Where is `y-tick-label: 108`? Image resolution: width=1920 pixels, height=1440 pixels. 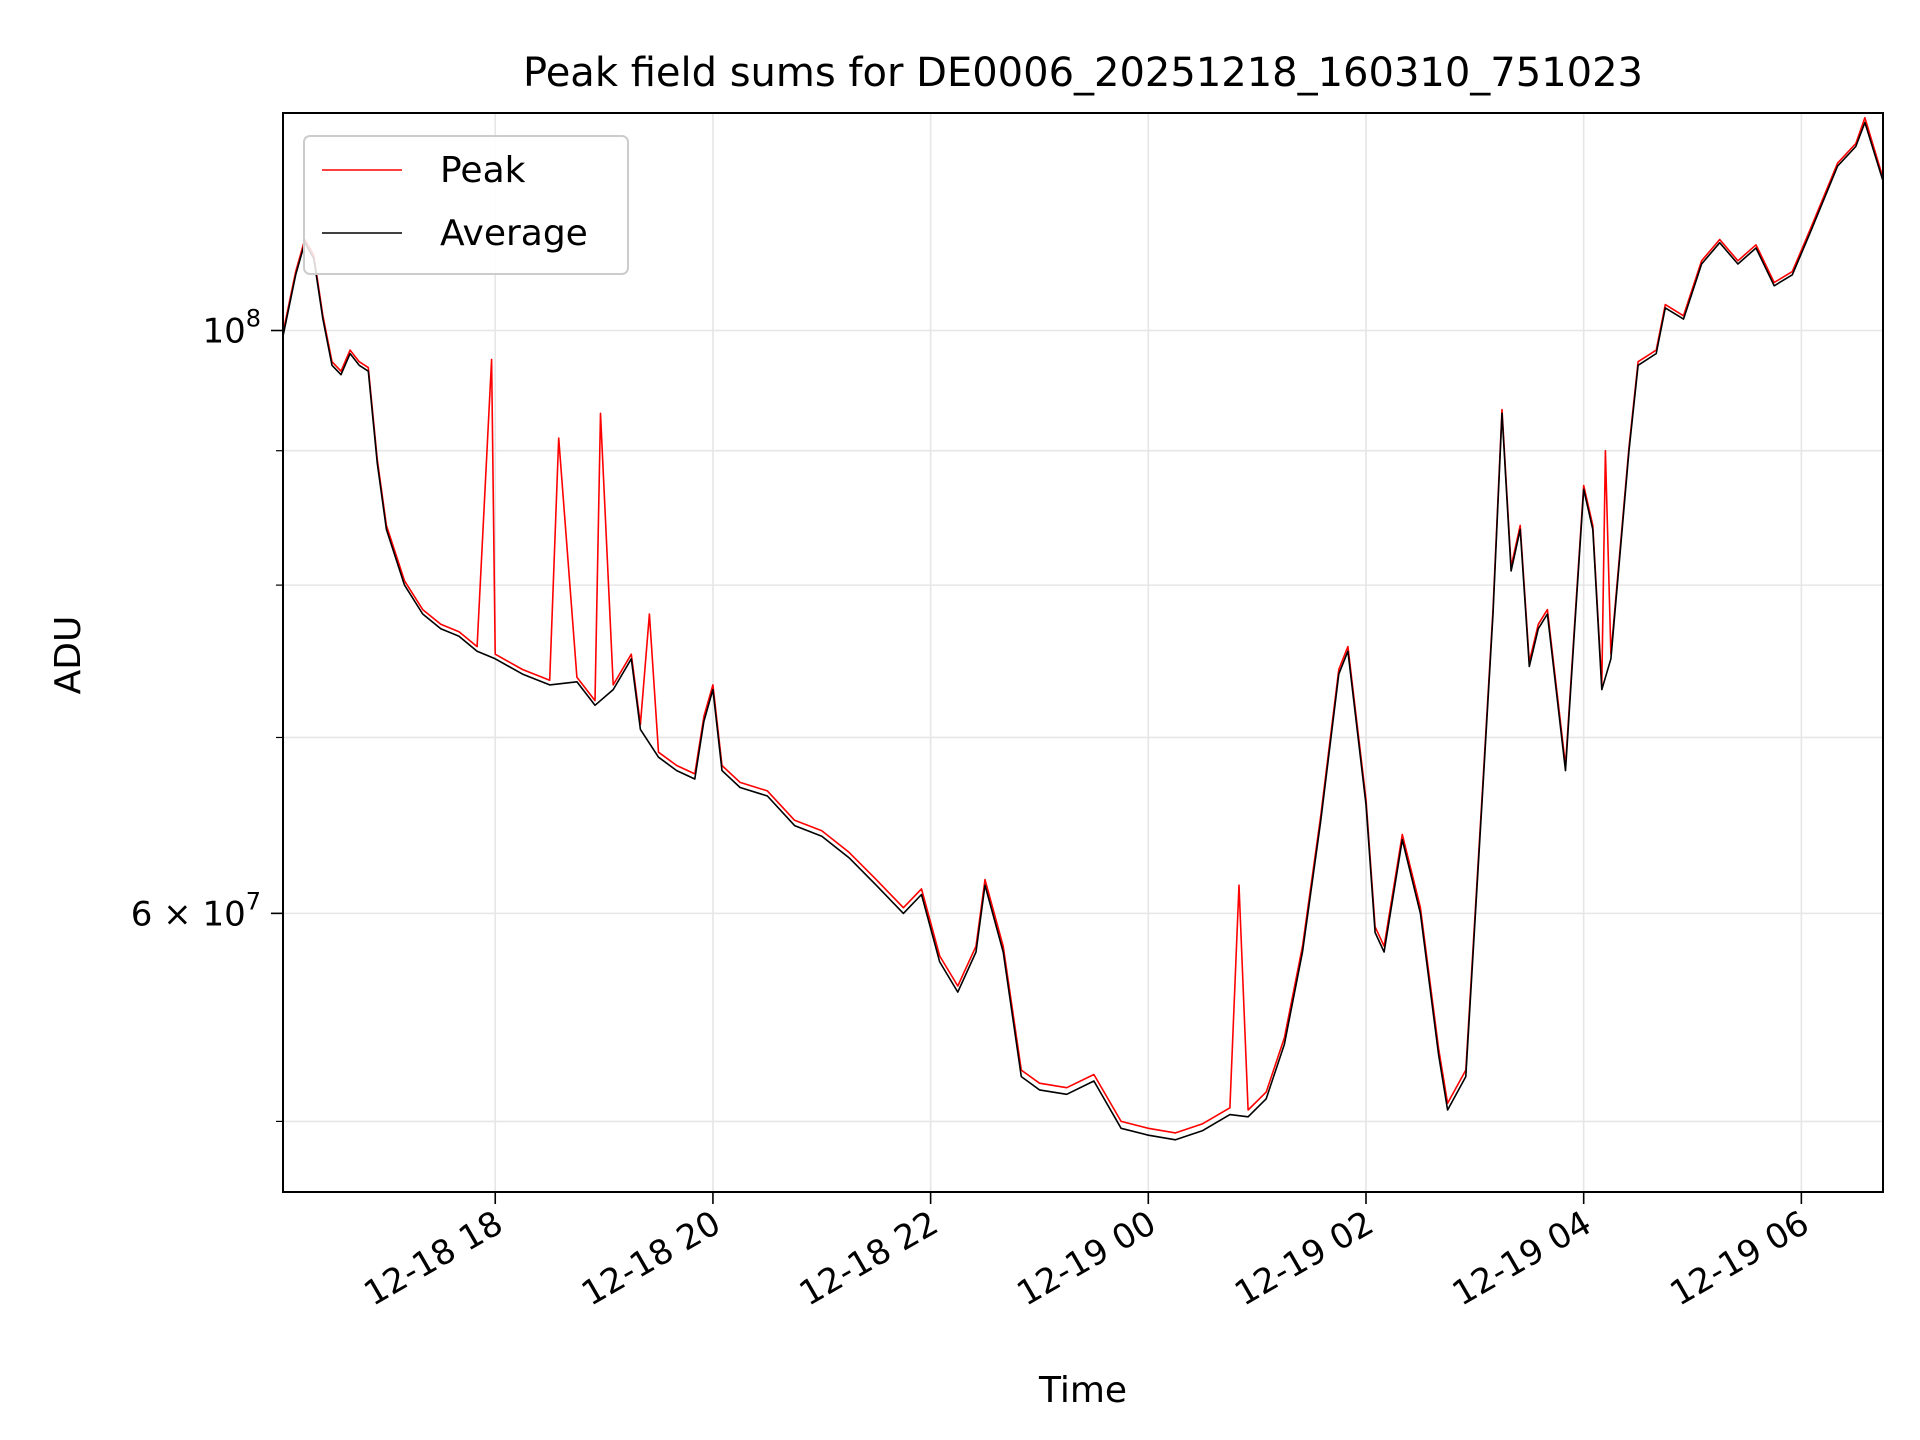
y-tick-label: 108 is located at coordinates (231, 328).